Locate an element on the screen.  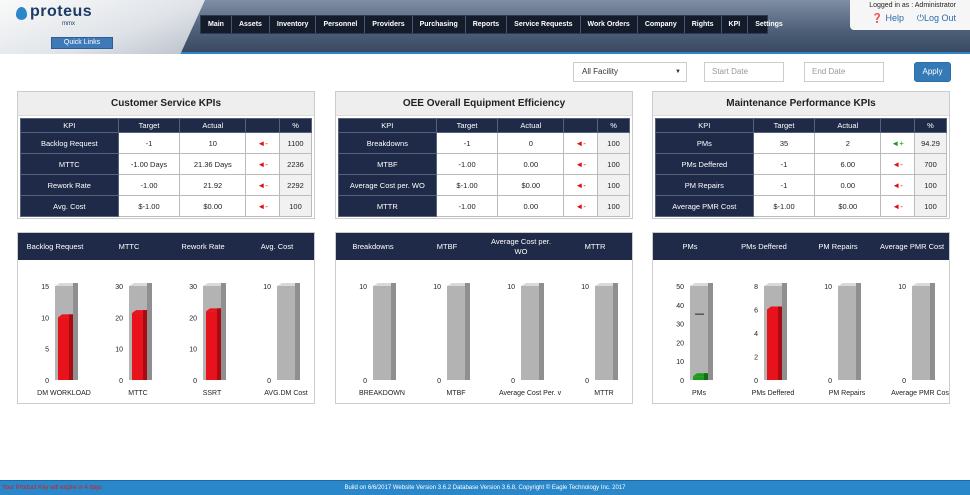
percent-cell: 1100 is located at coordinates (295, 143).